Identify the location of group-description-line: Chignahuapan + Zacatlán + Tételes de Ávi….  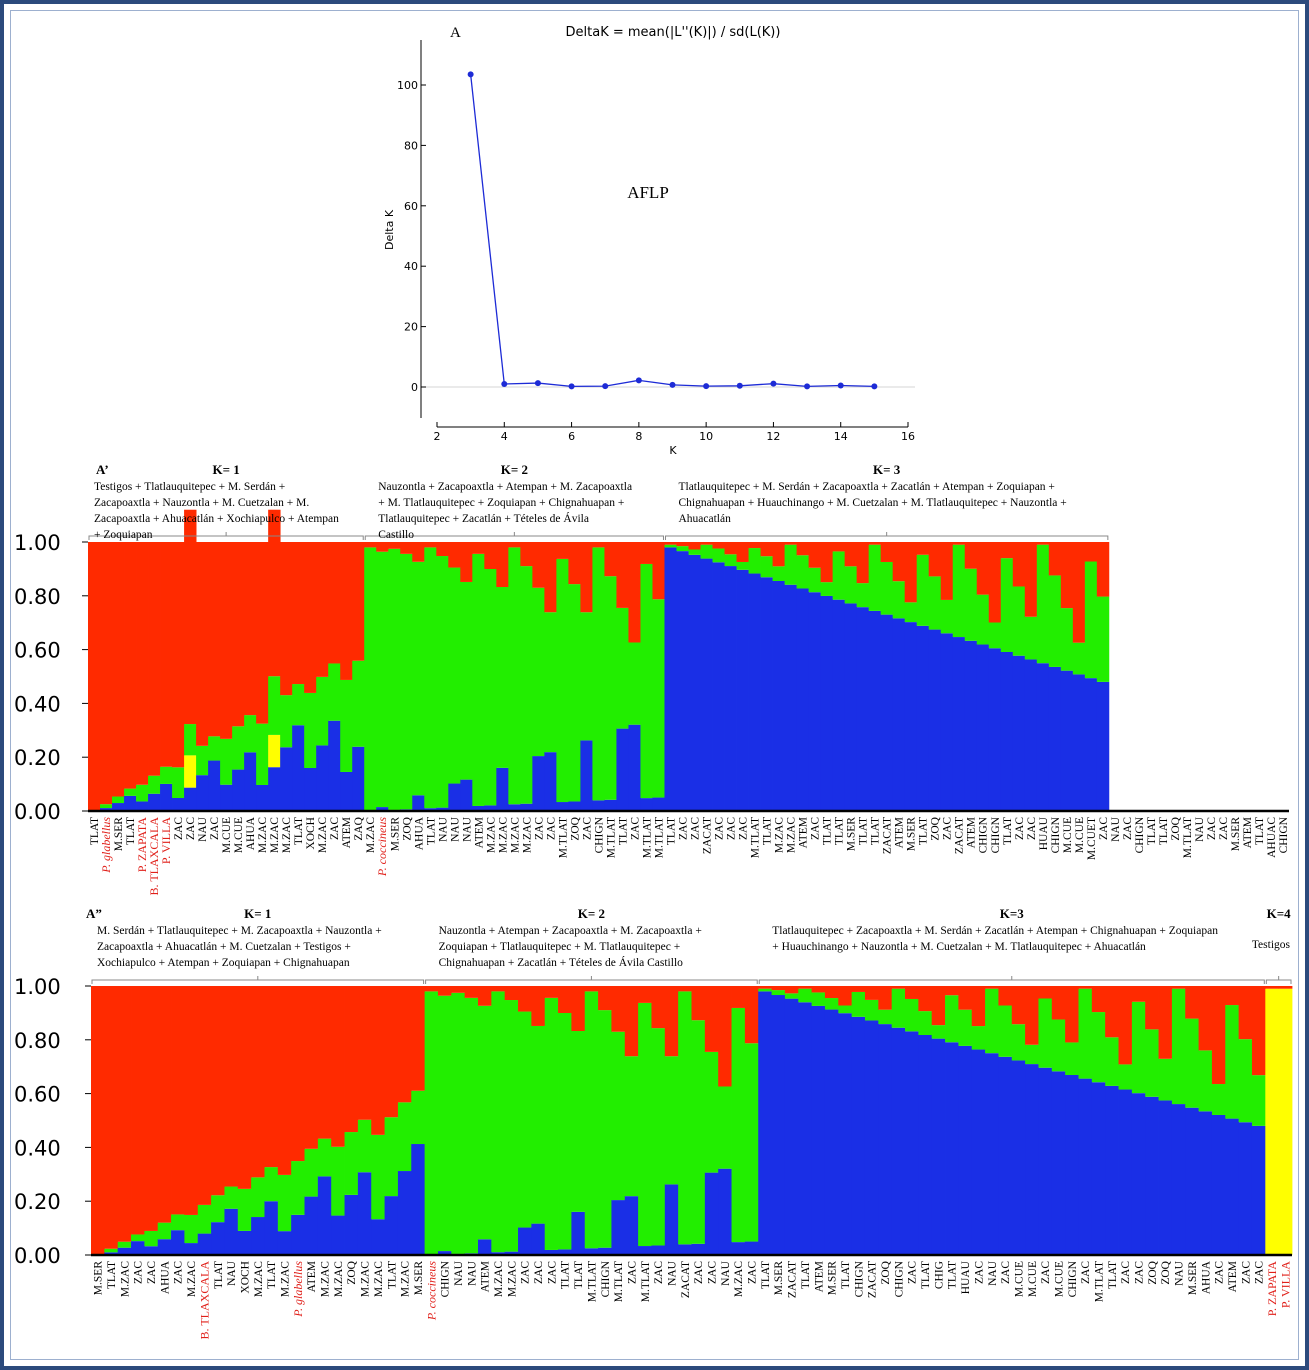
(561, 962).